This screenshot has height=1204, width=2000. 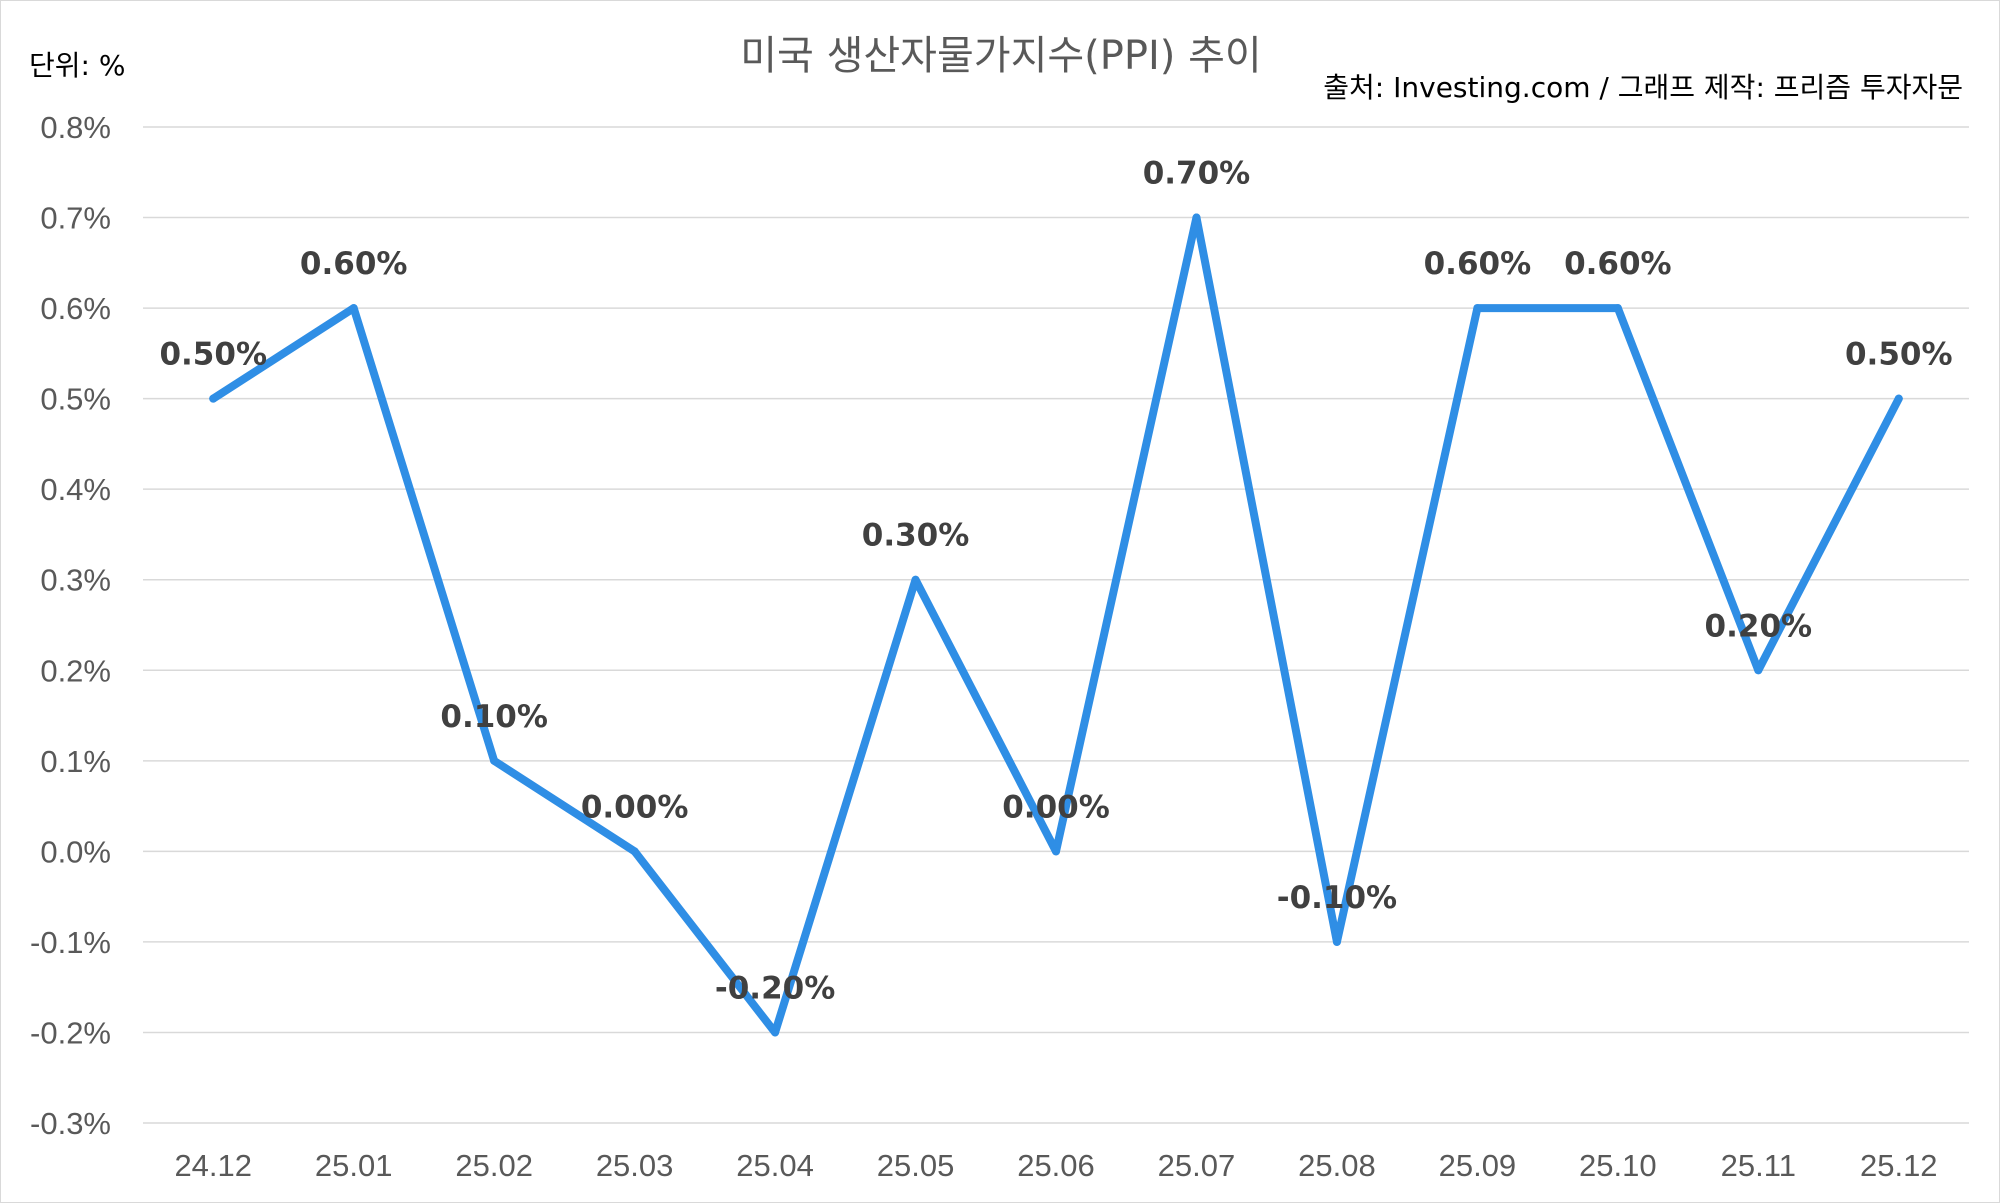 I want to click on x-tick-label: 25.08, so click(x=1337, y=1165).